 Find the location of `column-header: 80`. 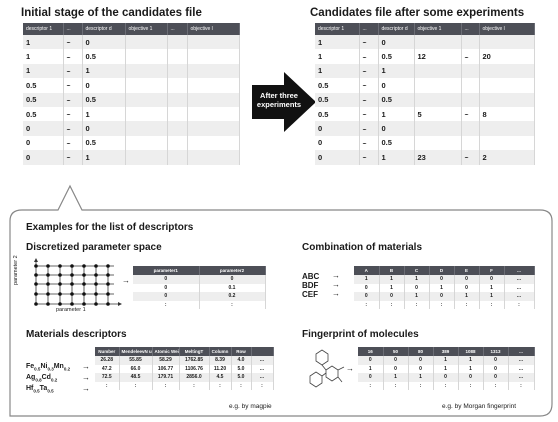

column-header: 80 is located at coordinates (421, 351).